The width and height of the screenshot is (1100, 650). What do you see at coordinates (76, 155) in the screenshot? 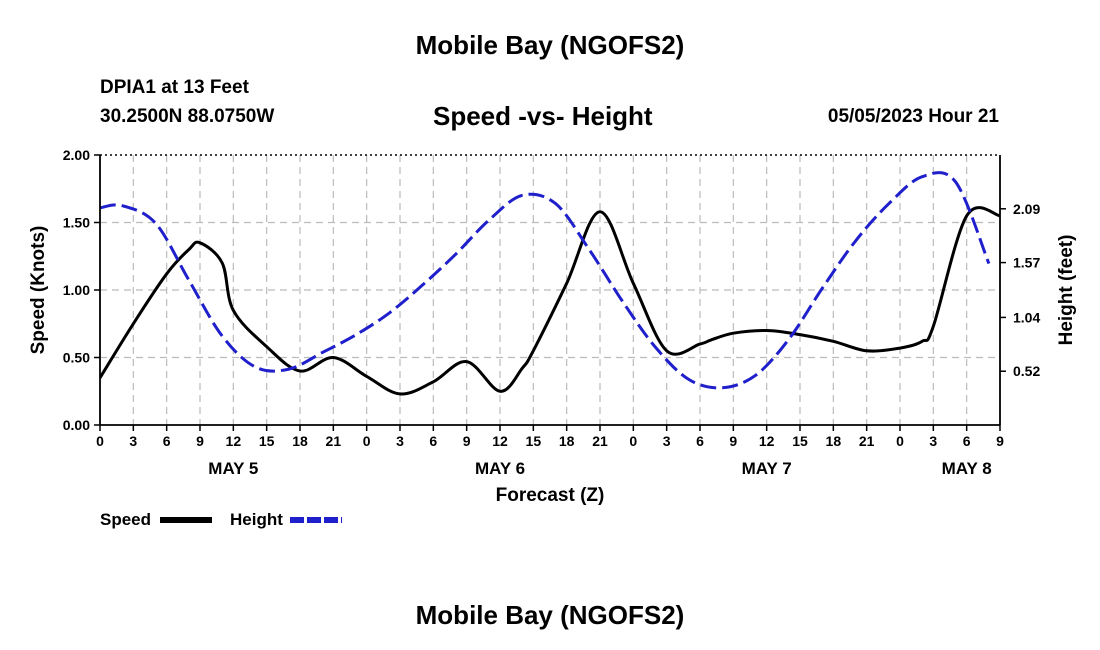
I see `y-tick-label: 2.00` at bounding box center [76, 155].